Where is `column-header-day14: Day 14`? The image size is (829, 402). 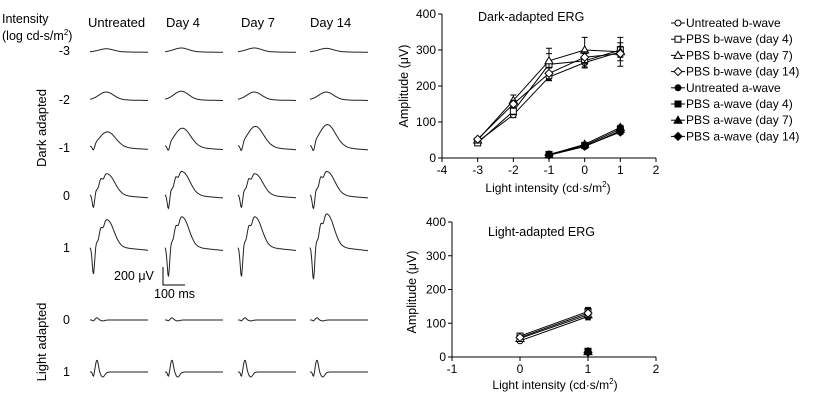 column-header-day14: Day 14 is located at coordinates (330, 22).